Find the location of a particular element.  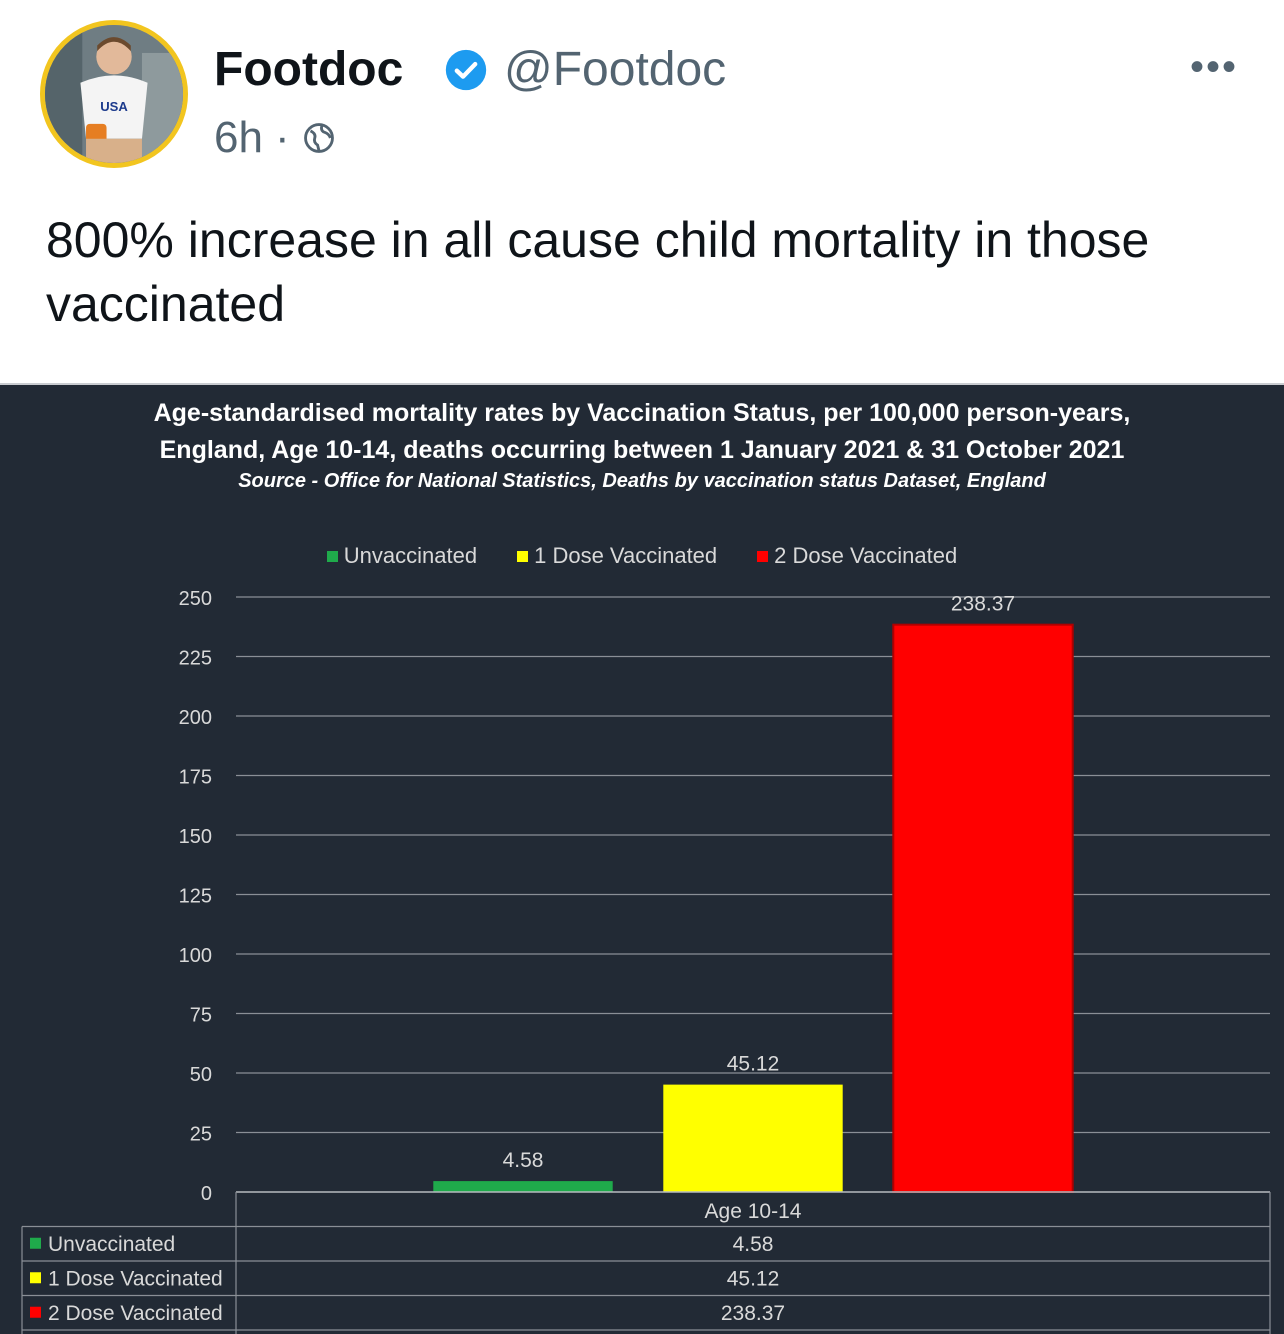

table-row-value-1: 4.58 is located at coordinates (753, 1244).